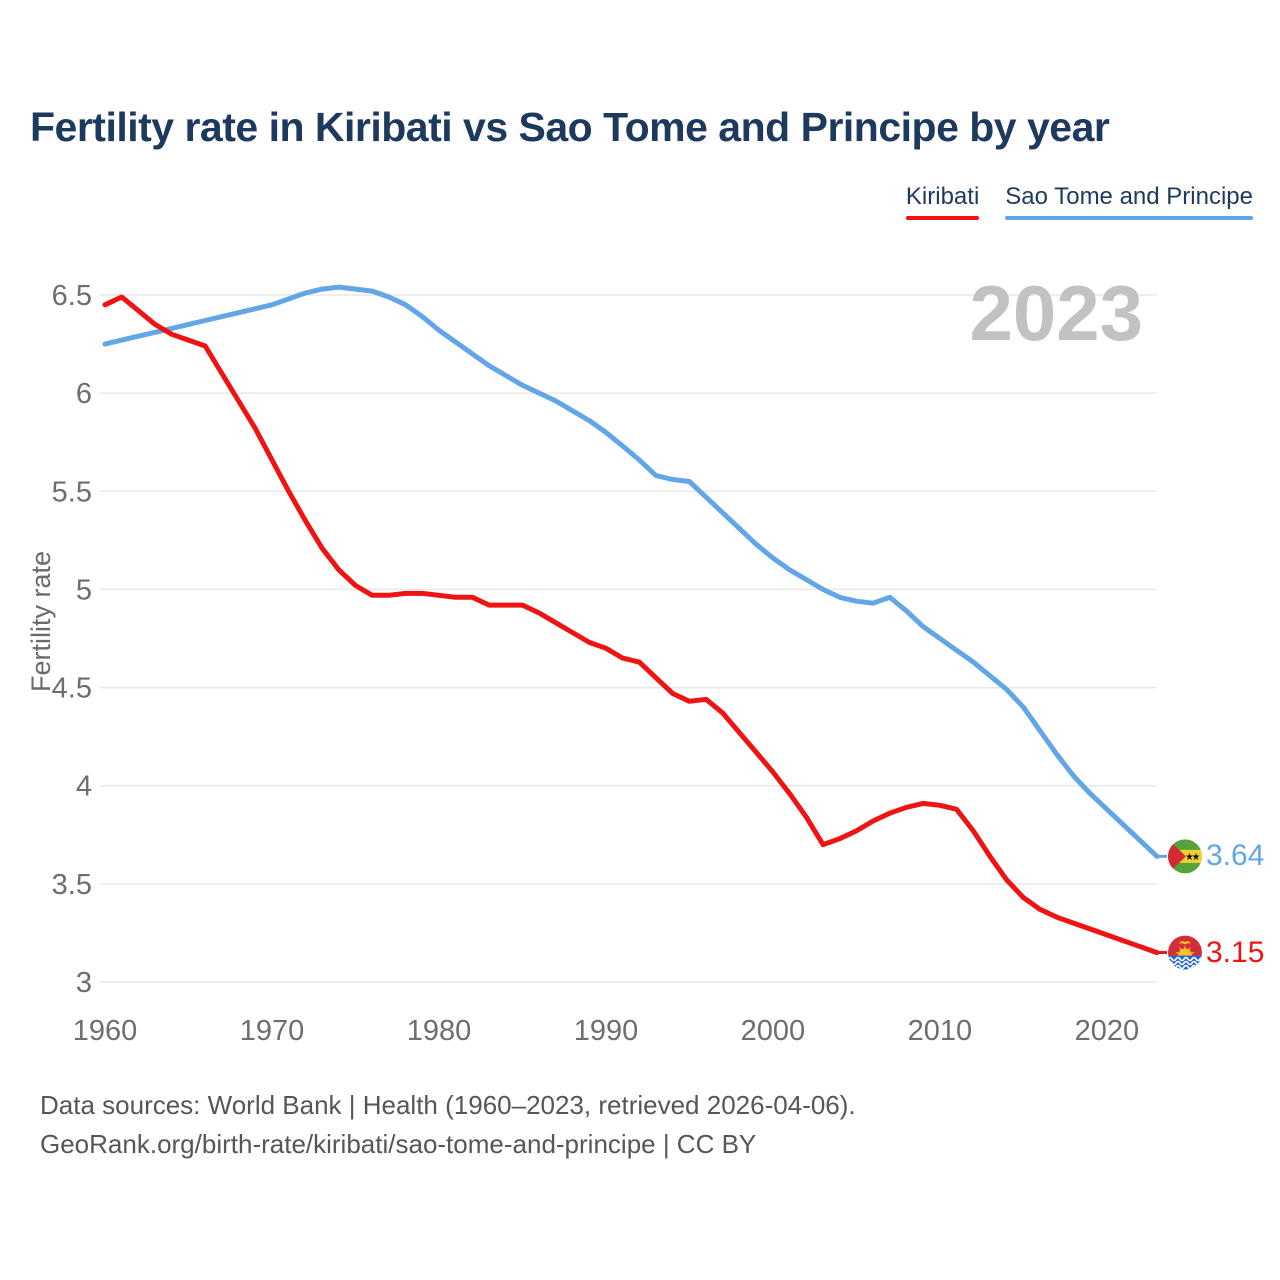 This screenshot has height=1280, width=1280. I want to click on chart-legend: Kiribati Sao Tome and Principe, so click(1079, 201).